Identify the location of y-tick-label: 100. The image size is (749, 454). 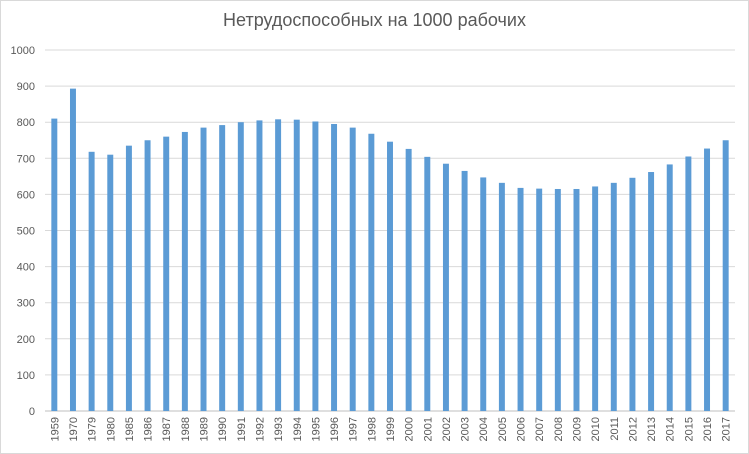
(26, 376).